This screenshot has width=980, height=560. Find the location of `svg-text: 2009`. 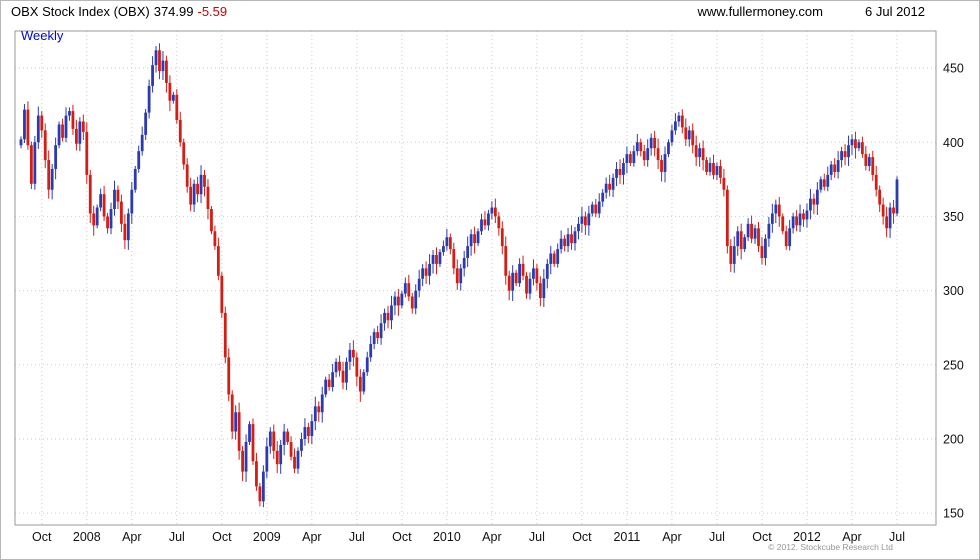

svg-text: 2009 is located at coordinates (267, 537).